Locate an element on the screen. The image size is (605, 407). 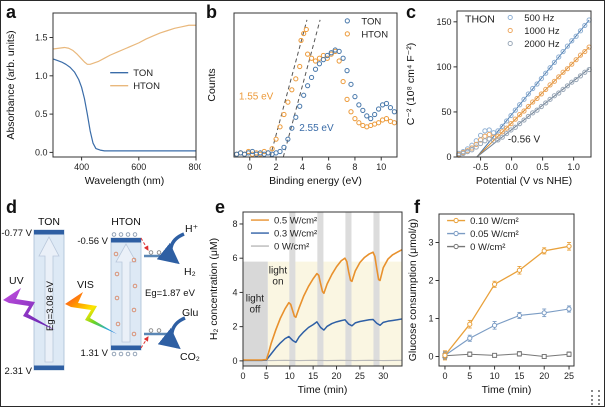
ton-label: TON is located at coordinates (49, 222).